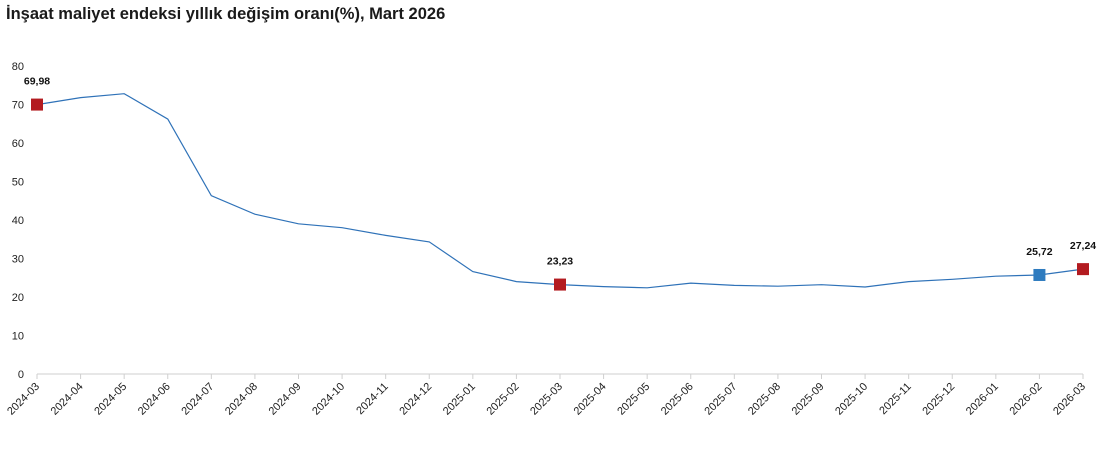 The height and width of the screenshot is (462, 1116). I want to click on y-axis: 0 10 20 30 40 50 60 70 80, so click(18, 221).